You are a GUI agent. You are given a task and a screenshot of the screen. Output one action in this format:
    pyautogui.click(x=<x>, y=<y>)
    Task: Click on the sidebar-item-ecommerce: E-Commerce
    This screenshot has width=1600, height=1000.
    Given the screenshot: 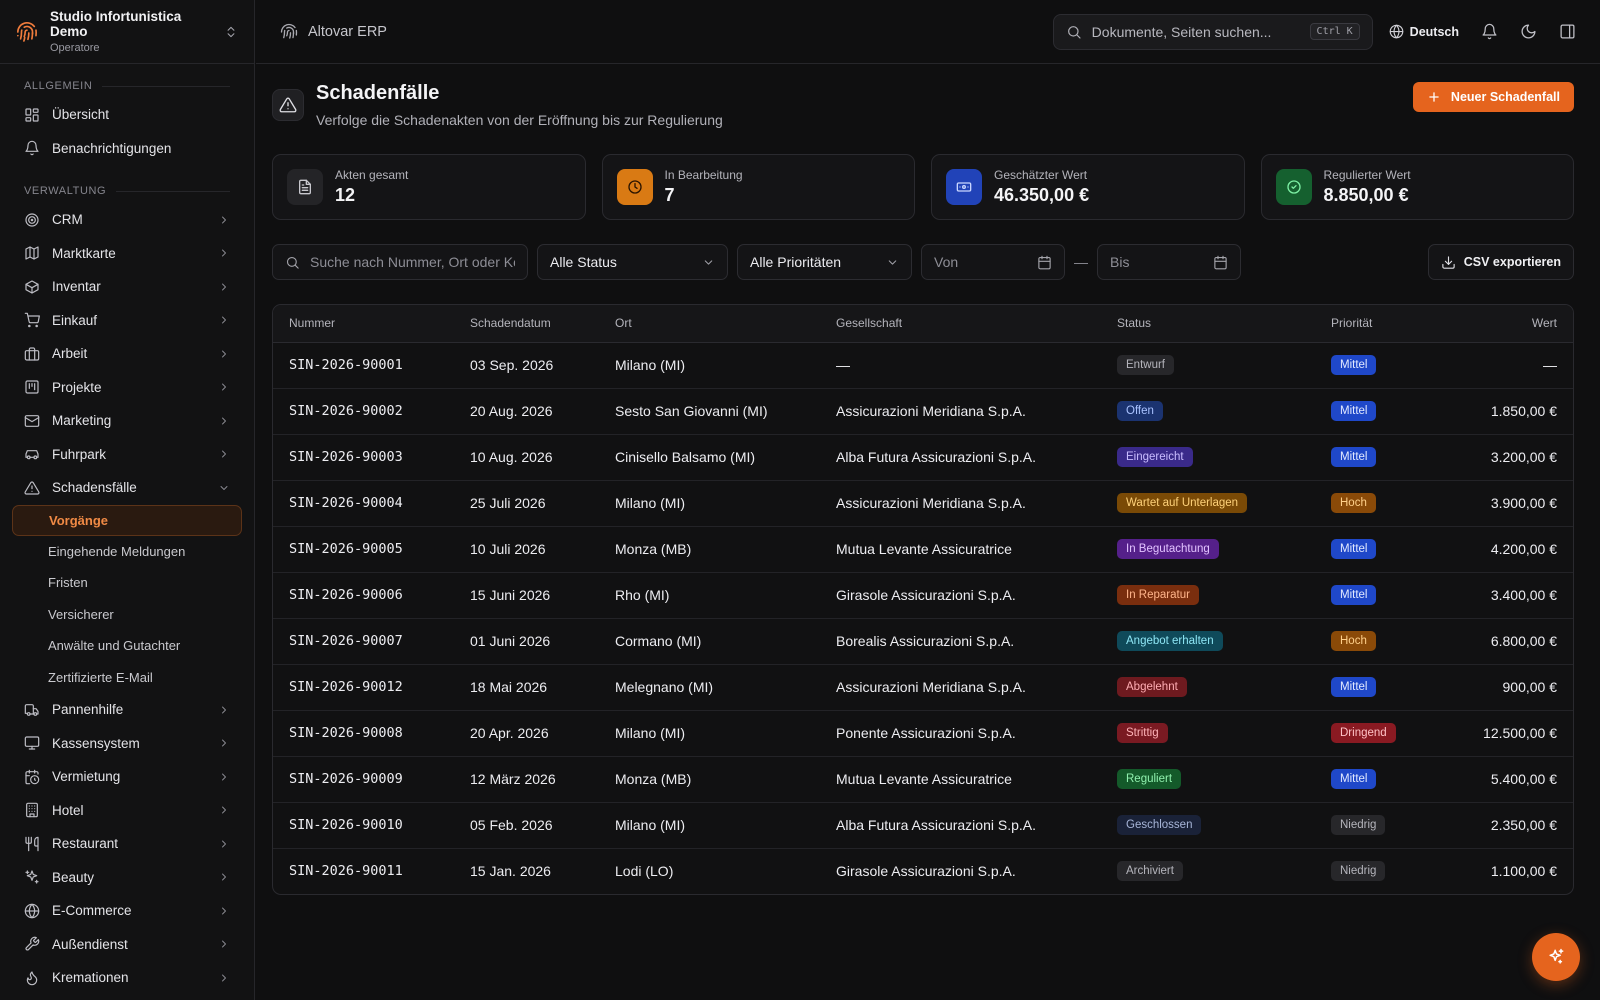 What is the action you would take?
    pyautogui.click(x=127, y=911)
    